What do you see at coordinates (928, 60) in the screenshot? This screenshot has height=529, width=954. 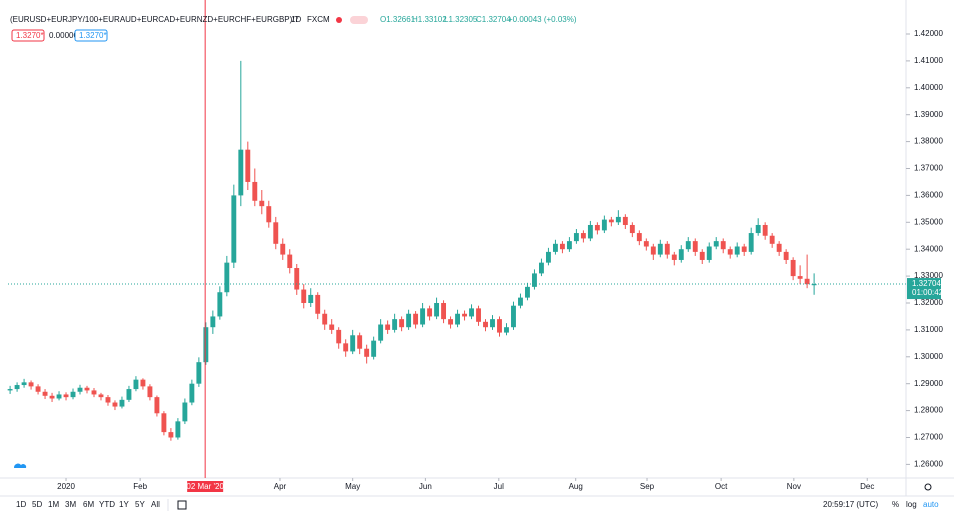 I see `y-tick-label: 1.41000` at bounding box center [928, 60].